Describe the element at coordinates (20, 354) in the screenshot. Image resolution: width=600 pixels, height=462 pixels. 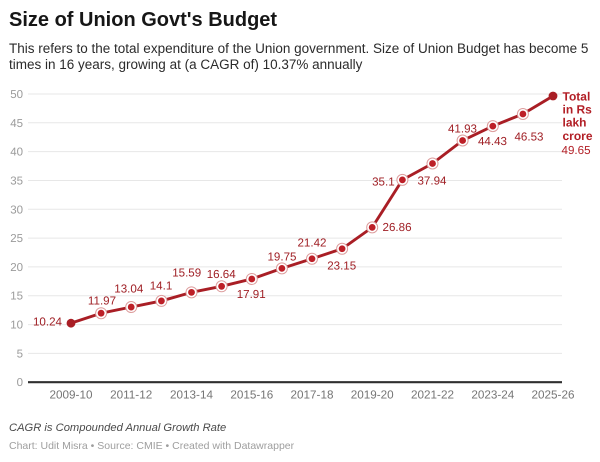
I see `svg-text: 5` at that location.